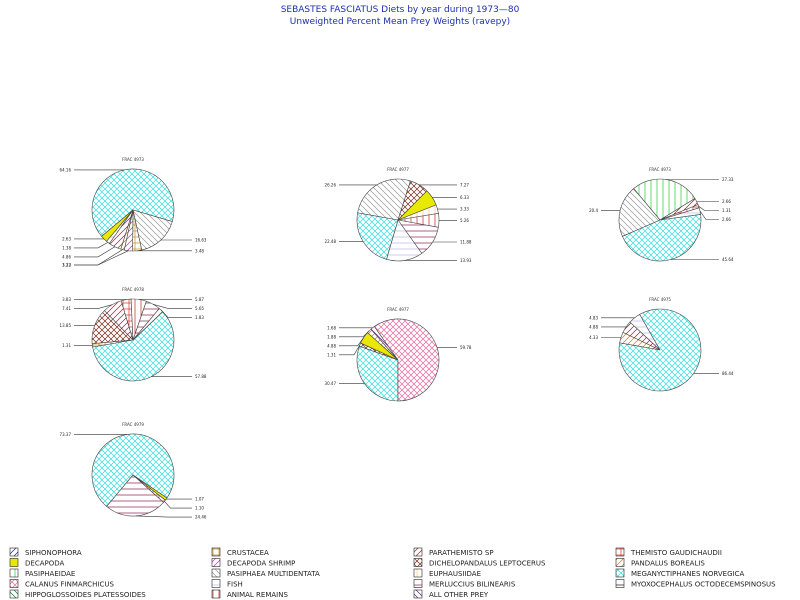 Image resolution: width=800 pixels, height=600 pixels. I want to click on slice-value-label: 64.16, so click(66, 169).